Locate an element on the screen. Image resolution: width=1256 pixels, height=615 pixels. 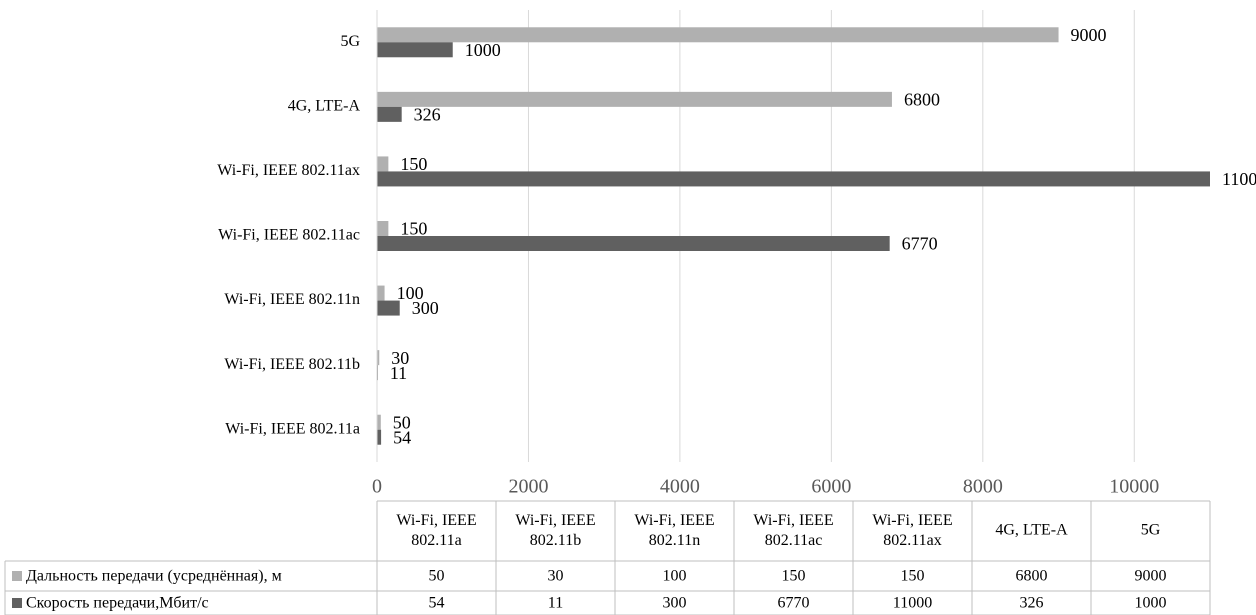
table-cell: 326 is located at coordinates (1032, 603).